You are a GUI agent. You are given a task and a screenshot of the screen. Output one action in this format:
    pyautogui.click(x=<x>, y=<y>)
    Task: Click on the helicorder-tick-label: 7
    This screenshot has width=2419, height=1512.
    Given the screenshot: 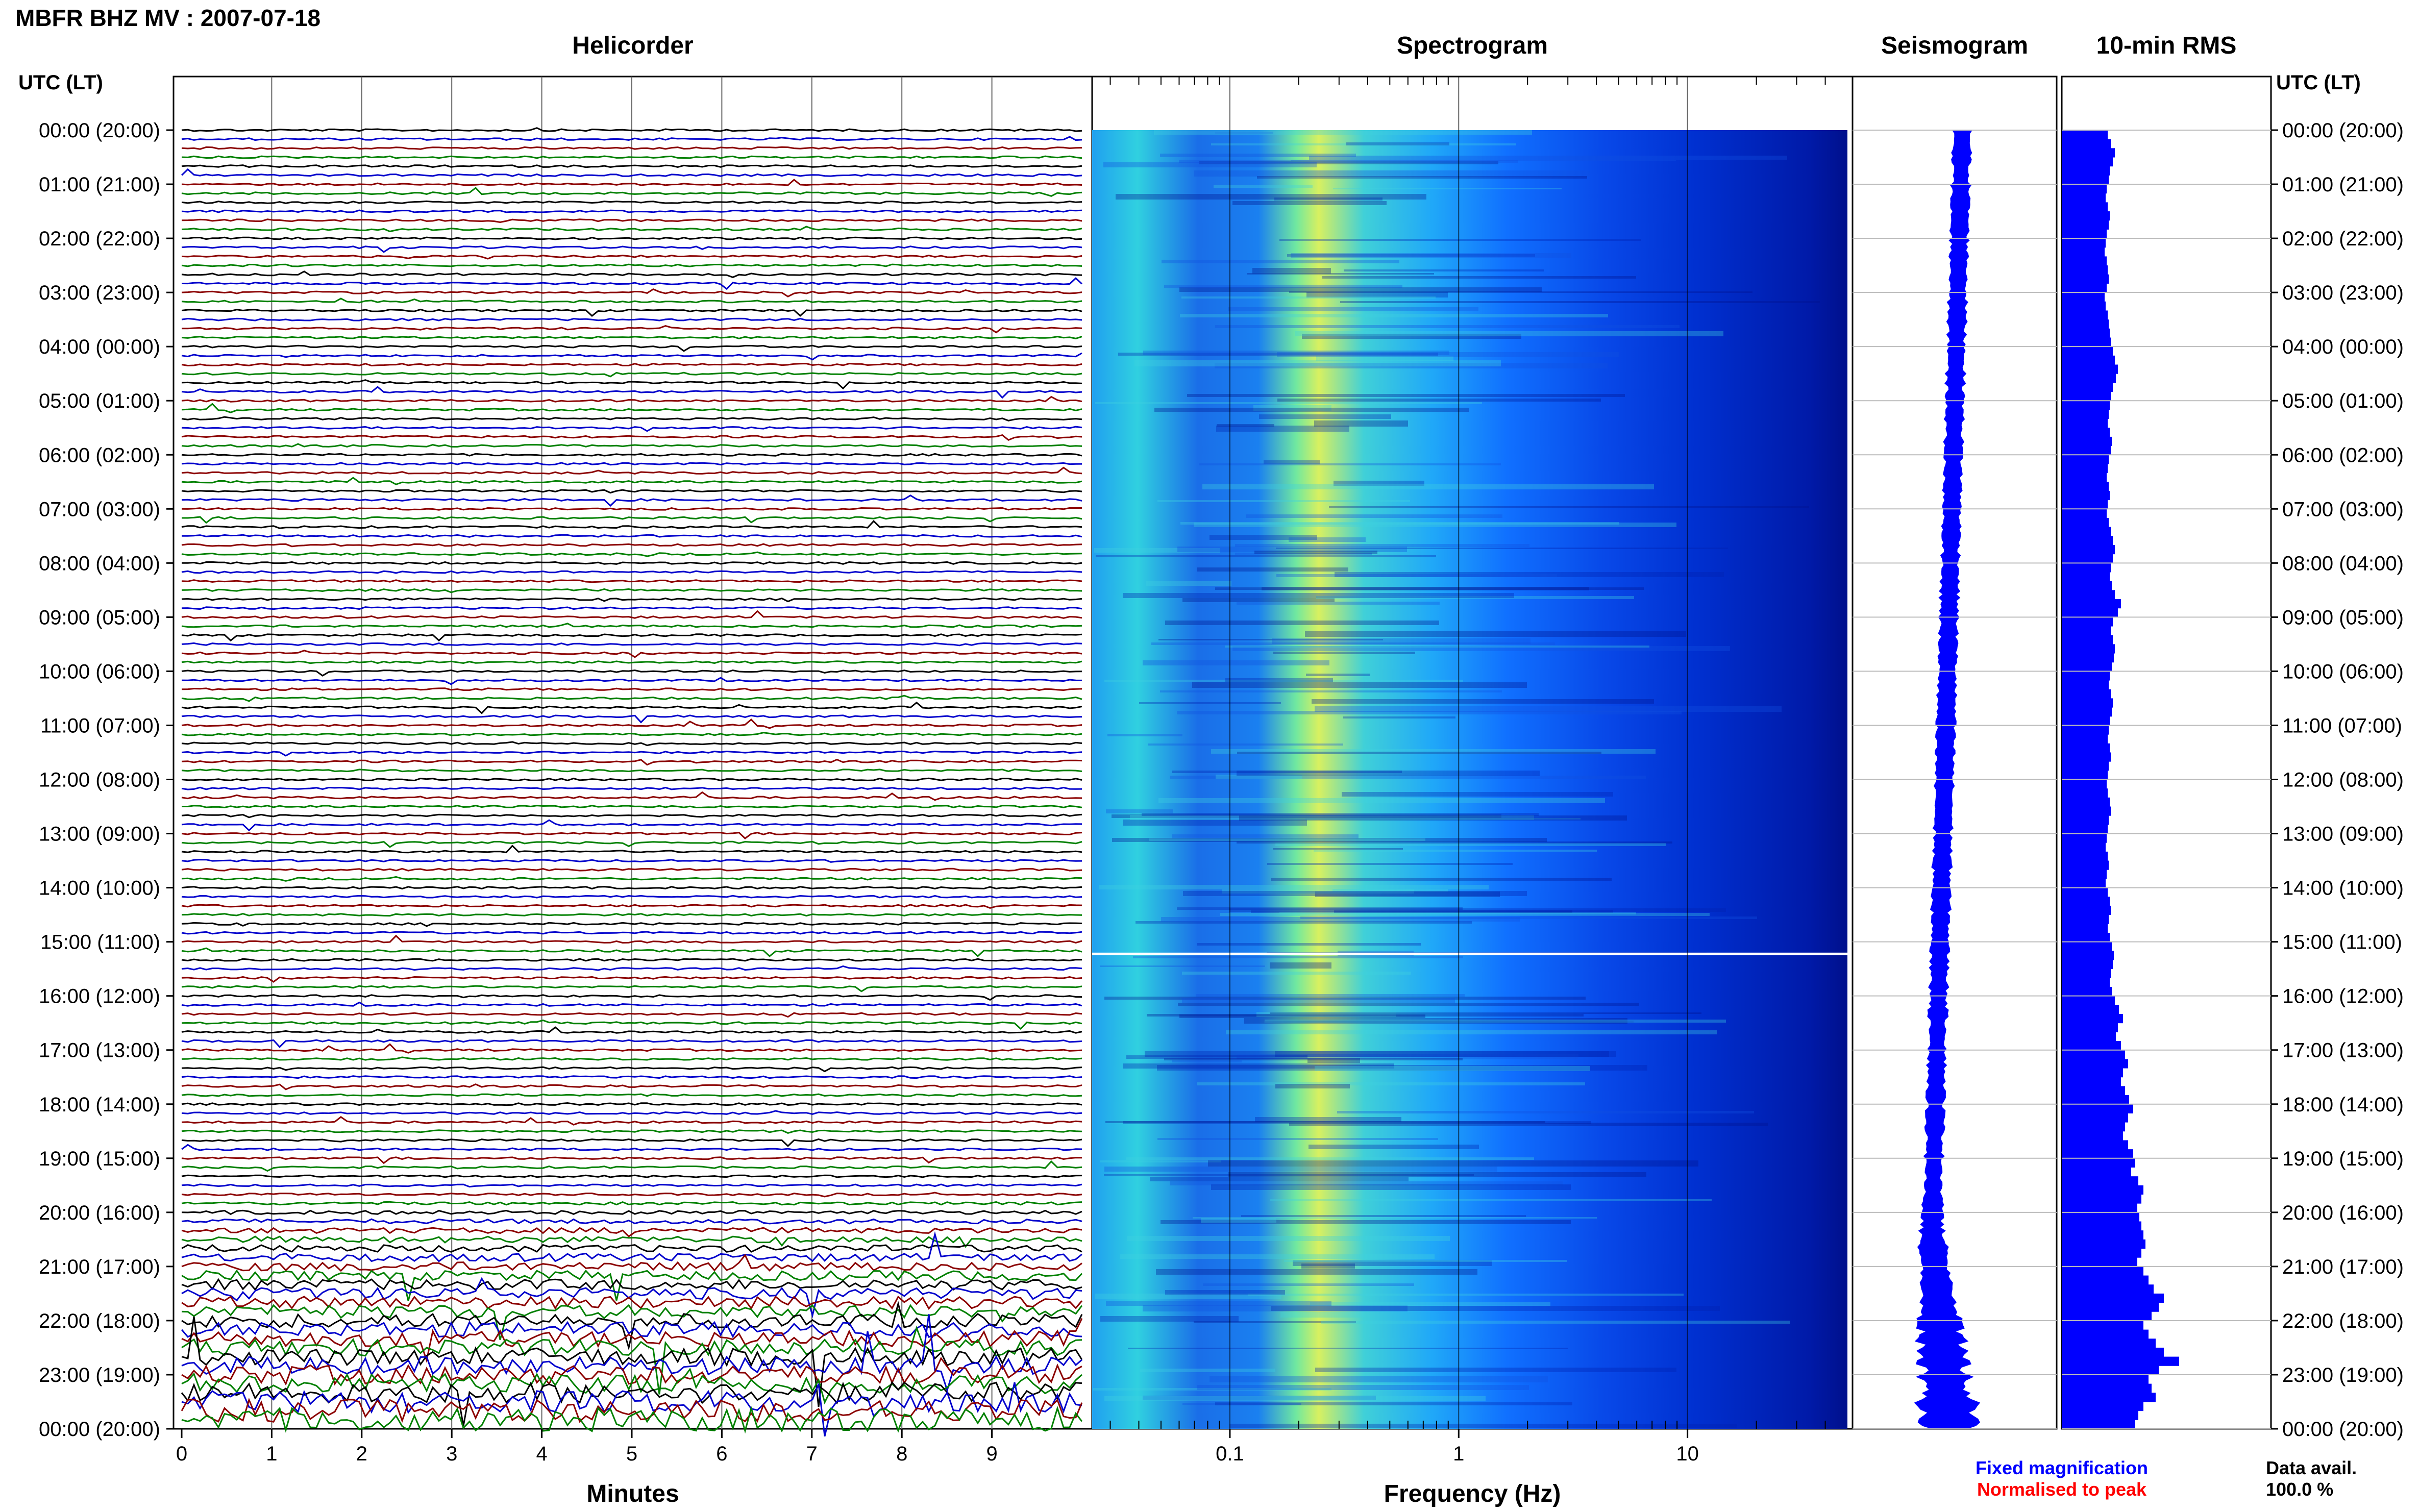 What is the action you would take?
    pyautogui.click(x=812, y=1454)
    